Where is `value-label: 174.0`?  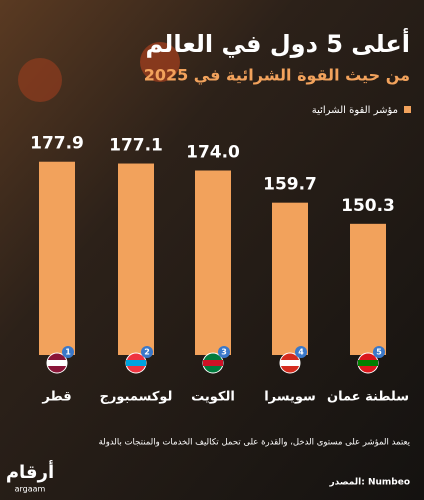 value-label: 174.0 is located at coordinates (213, 153).